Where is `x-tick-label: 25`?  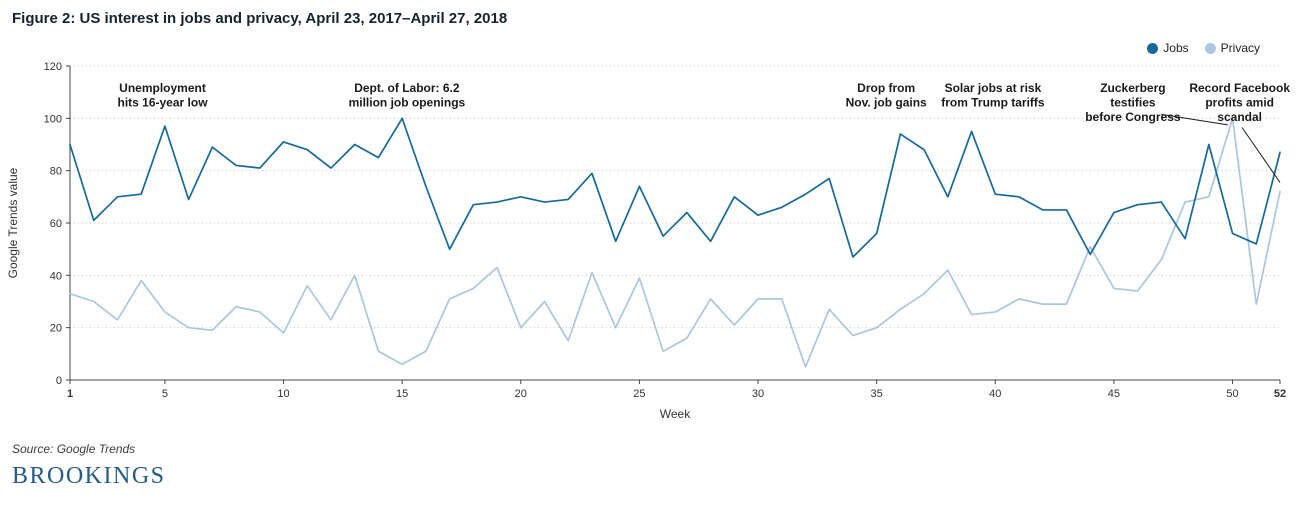
x-tick-label: 25 is located at coordinates (639, 394).